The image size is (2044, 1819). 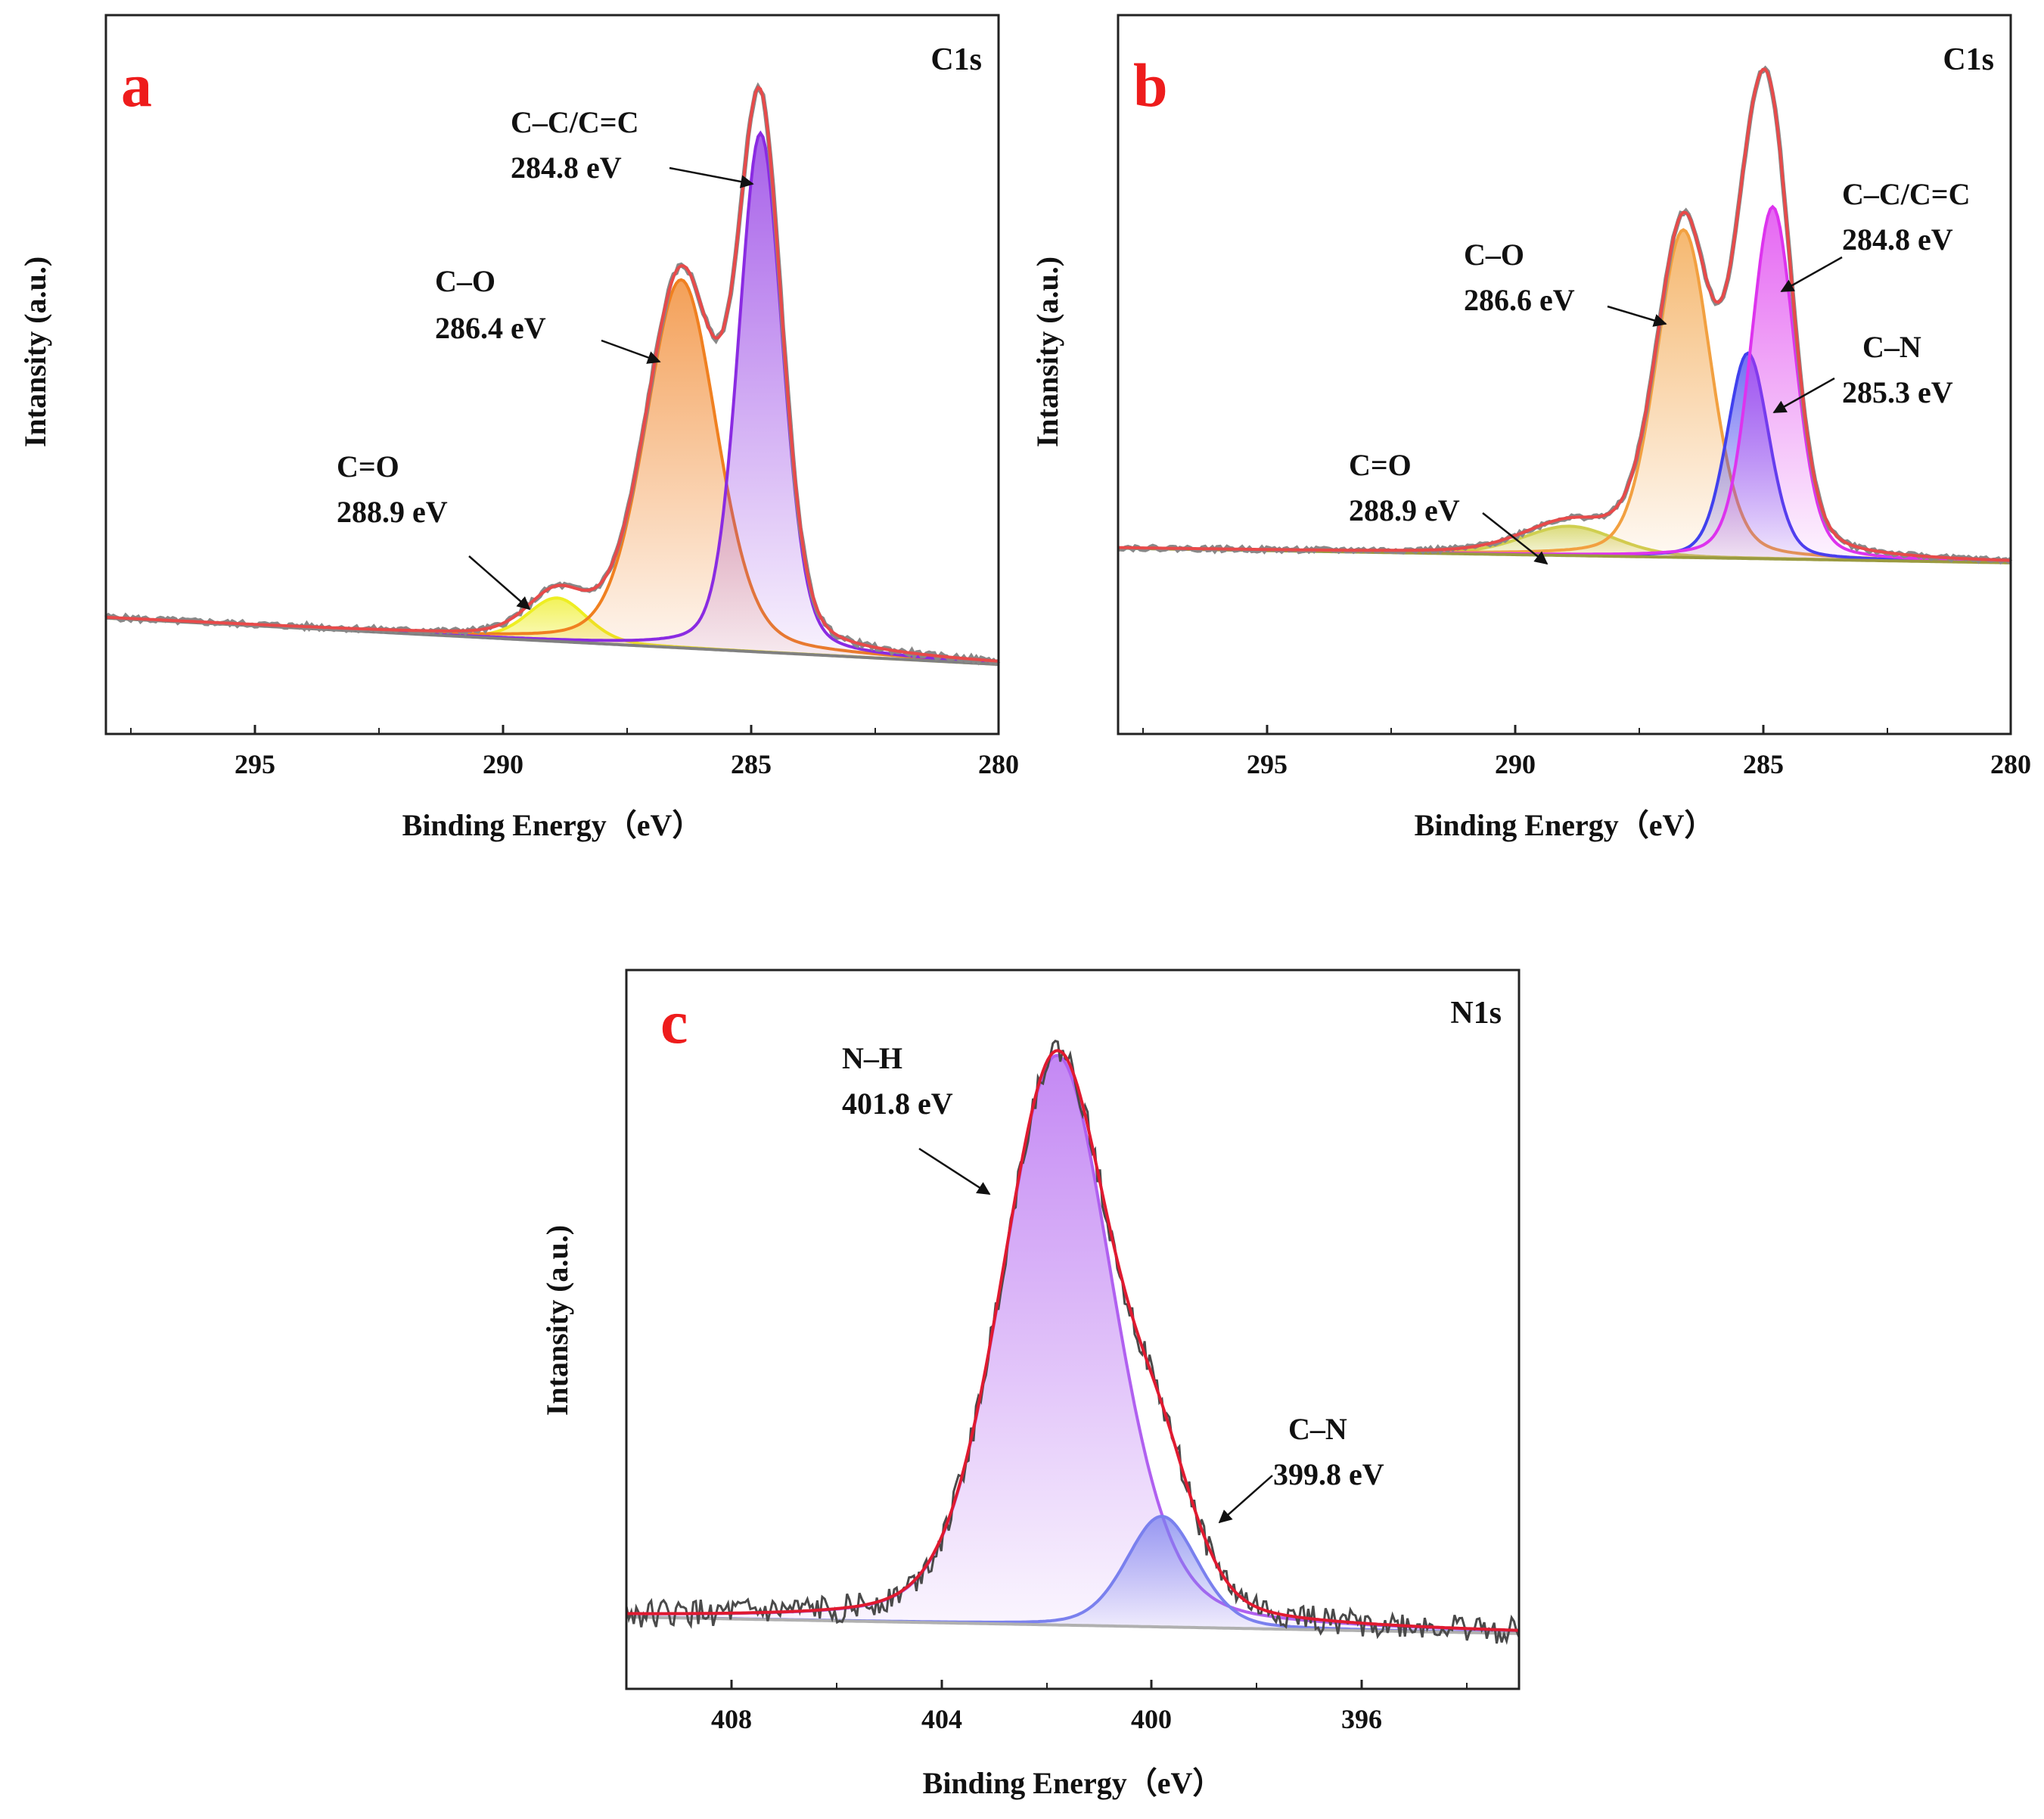 I want to click on annotation-n-h: N–H 401.8 eV, so click(x=916, y=1118).